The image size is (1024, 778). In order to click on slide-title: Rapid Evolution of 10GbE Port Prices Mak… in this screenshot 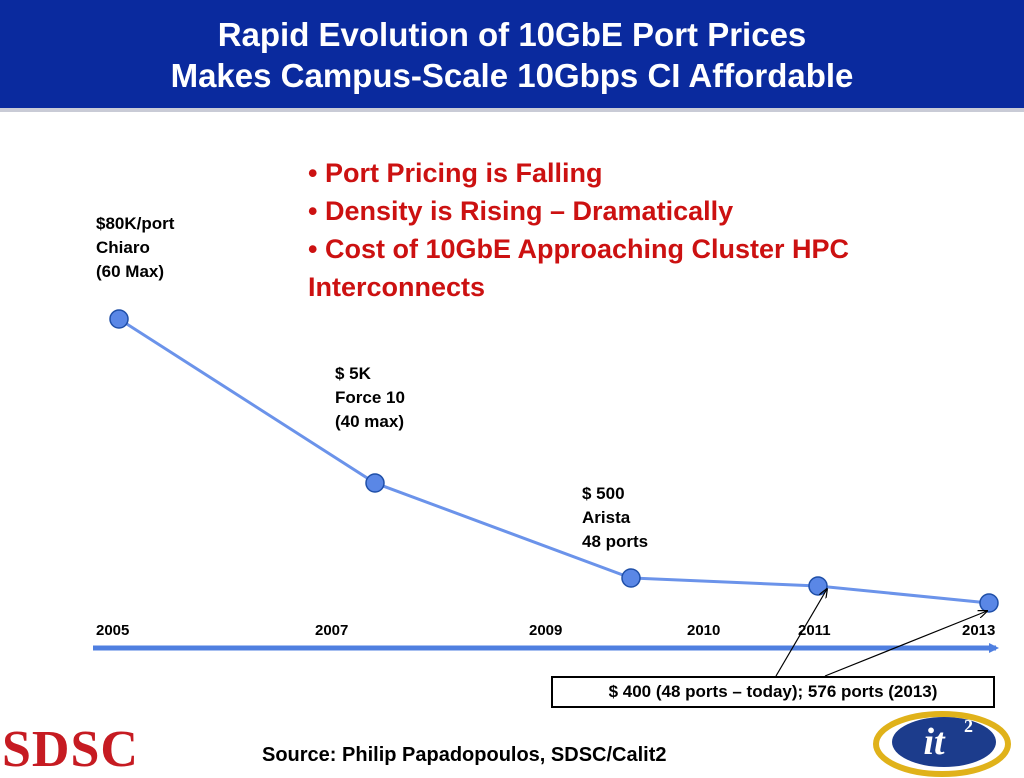, I will do `click(512, 55)`.